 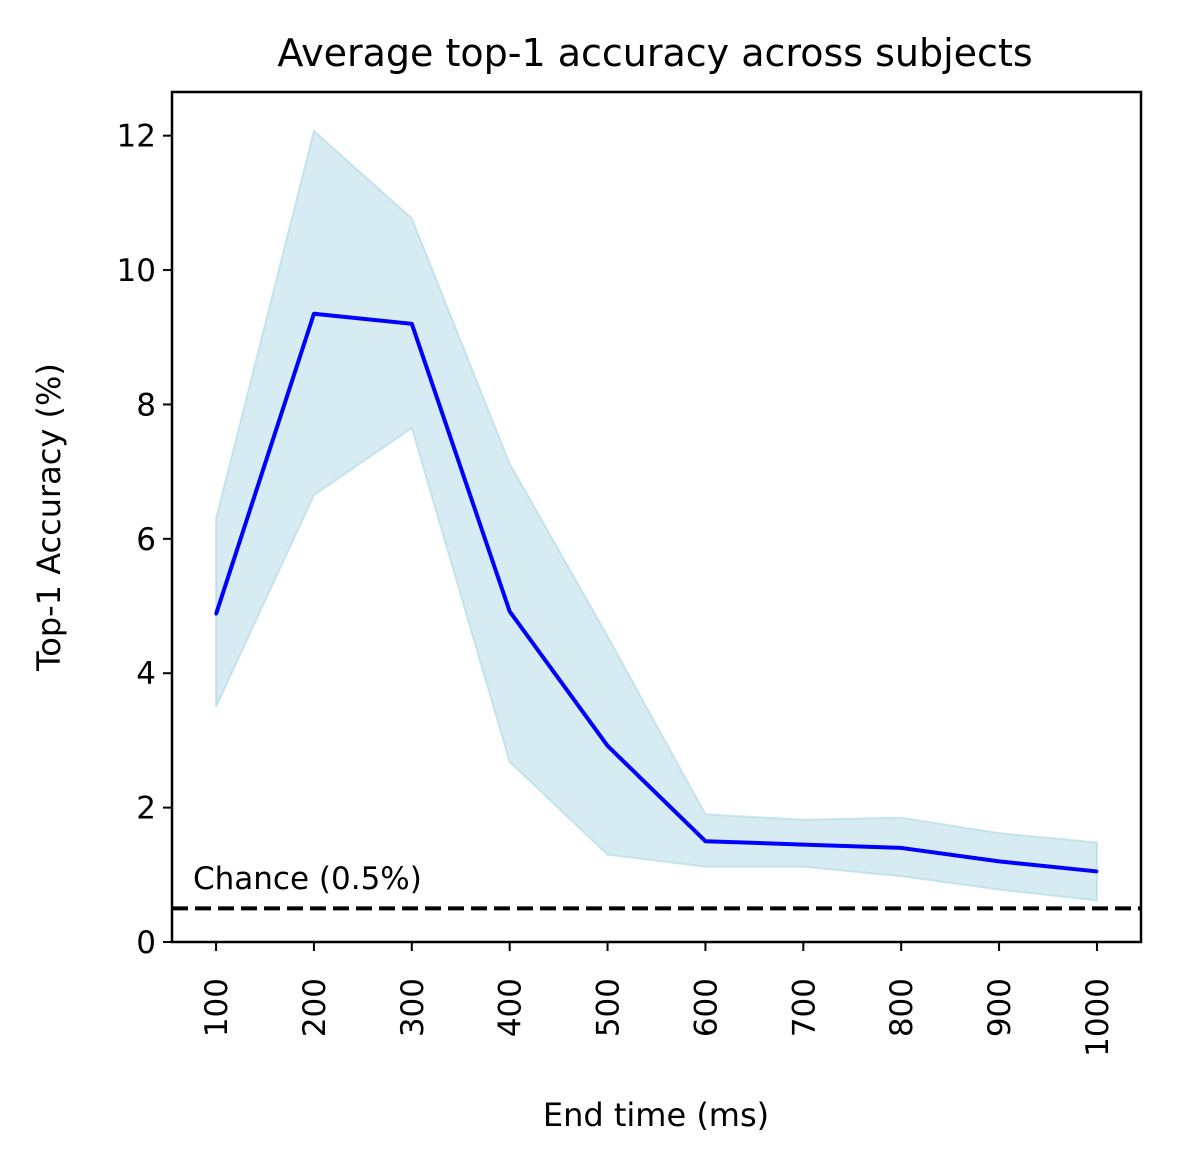 What do you see at coordinates (49, 517) in the screenshot?
I see `y-axis-title: Top-1 Accuracy (%)` at bounding box center [49, 517].